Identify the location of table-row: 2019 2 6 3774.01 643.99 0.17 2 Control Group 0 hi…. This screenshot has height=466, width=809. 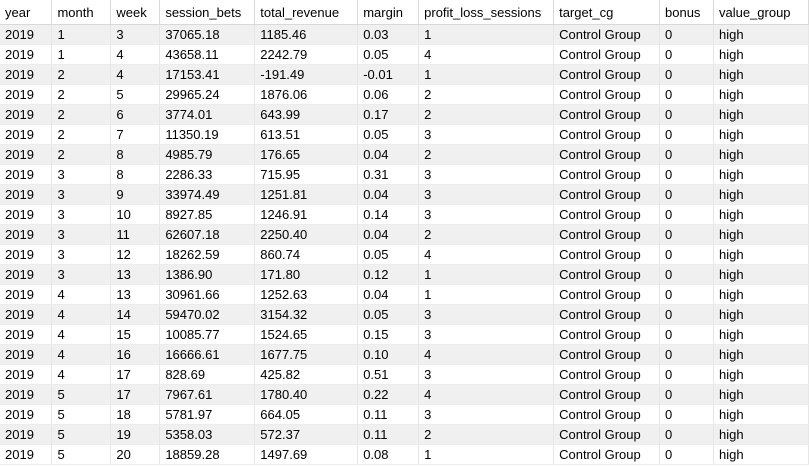
(404, 114).